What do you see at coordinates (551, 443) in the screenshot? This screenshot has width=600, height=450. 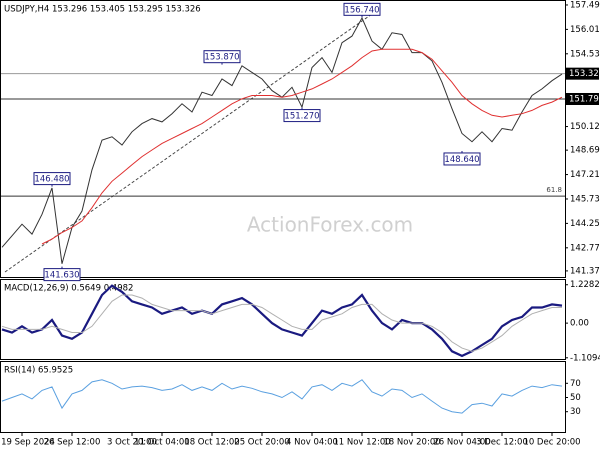 I see `x-tick-label: 10 Dec 20:00` at bounding box center [551, 443].